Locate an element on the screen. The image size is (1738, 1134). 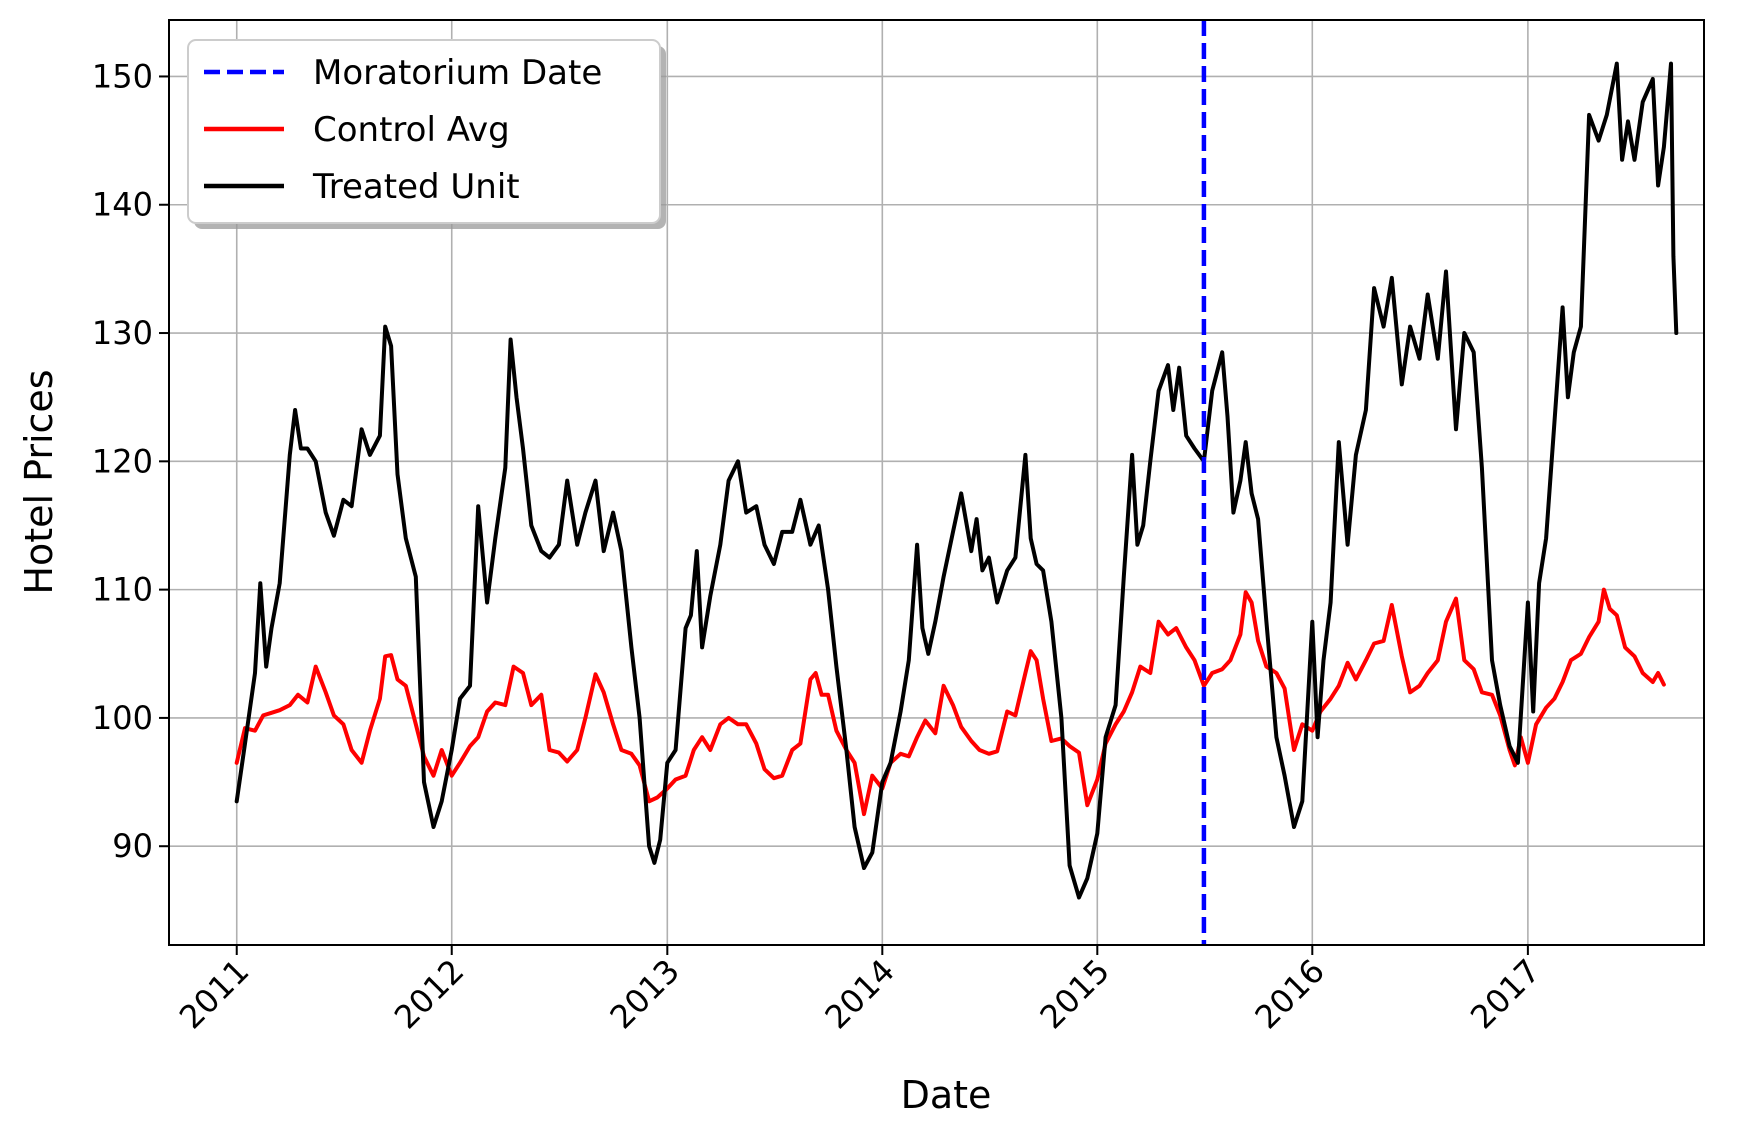
y-tick-label: 150 is located at coordinates (122, 76).